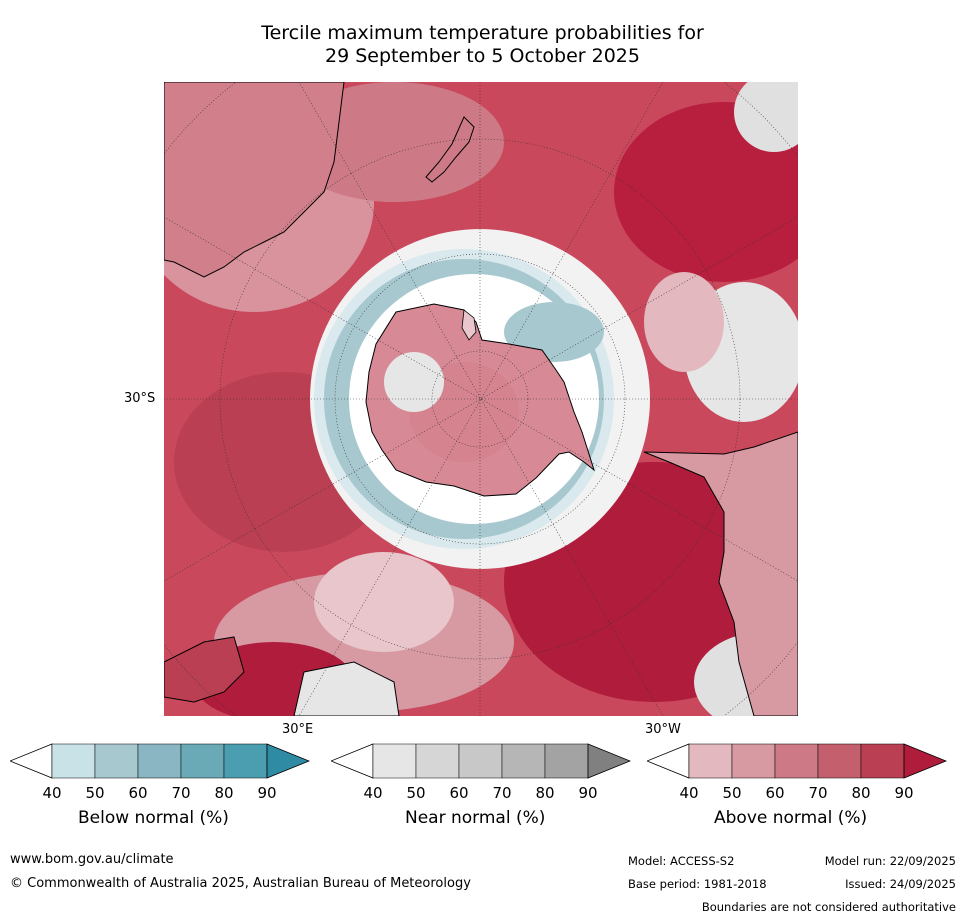  What do you see at coordinates (373, 793) in the screenshot?
I see `colorbar-near-tick: 40` at bounding box center [373, 793].